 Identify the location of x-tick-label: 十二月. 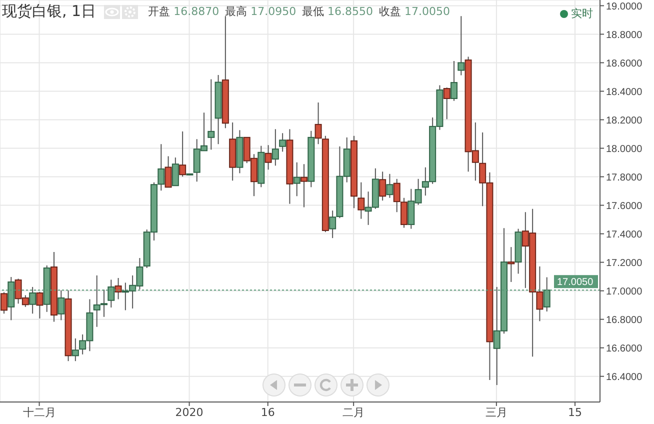
(39, 412).